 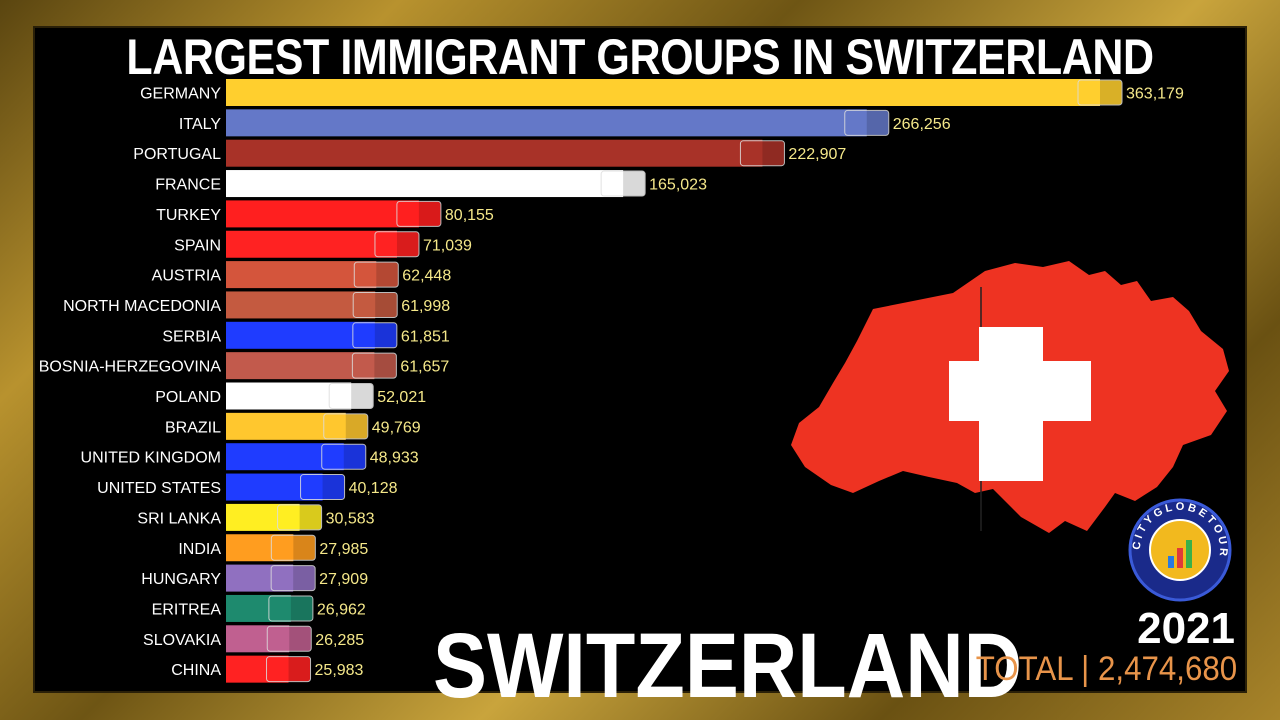 I want to click on bar-row: ITALY 266,256, so click(x=565, y=123).